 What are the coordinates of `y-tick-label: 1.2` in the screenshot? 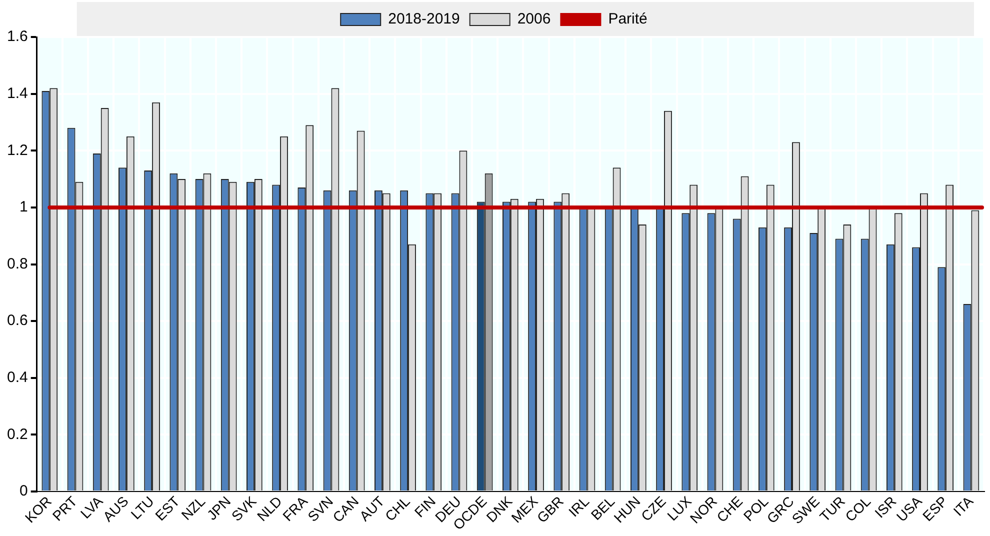 It's located at (17, 150).